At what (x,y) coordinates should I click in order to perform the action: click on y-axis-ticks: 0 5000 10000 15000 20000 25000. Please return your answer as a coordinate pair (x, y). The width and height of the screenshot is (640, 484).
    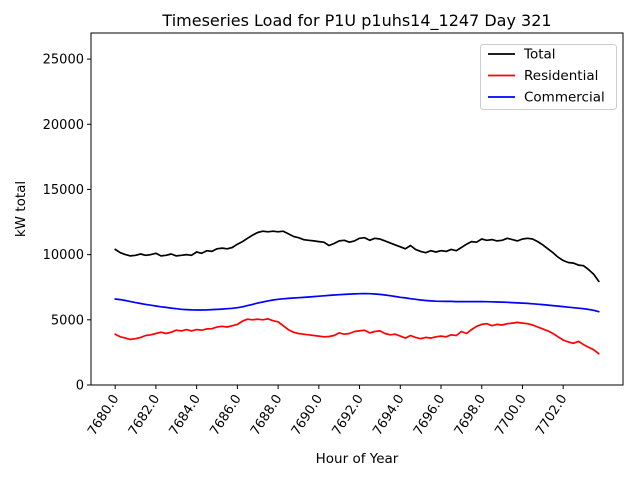
    Looking at the image, I should click on (67, 223).